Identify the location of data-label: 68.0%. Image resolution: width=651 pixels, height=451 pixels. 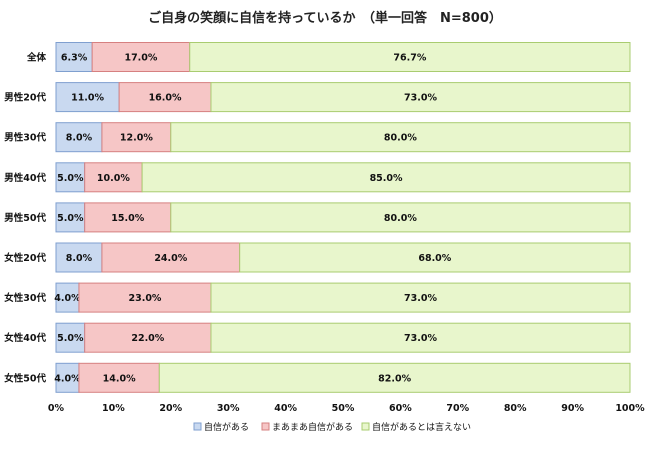
(434, 258).